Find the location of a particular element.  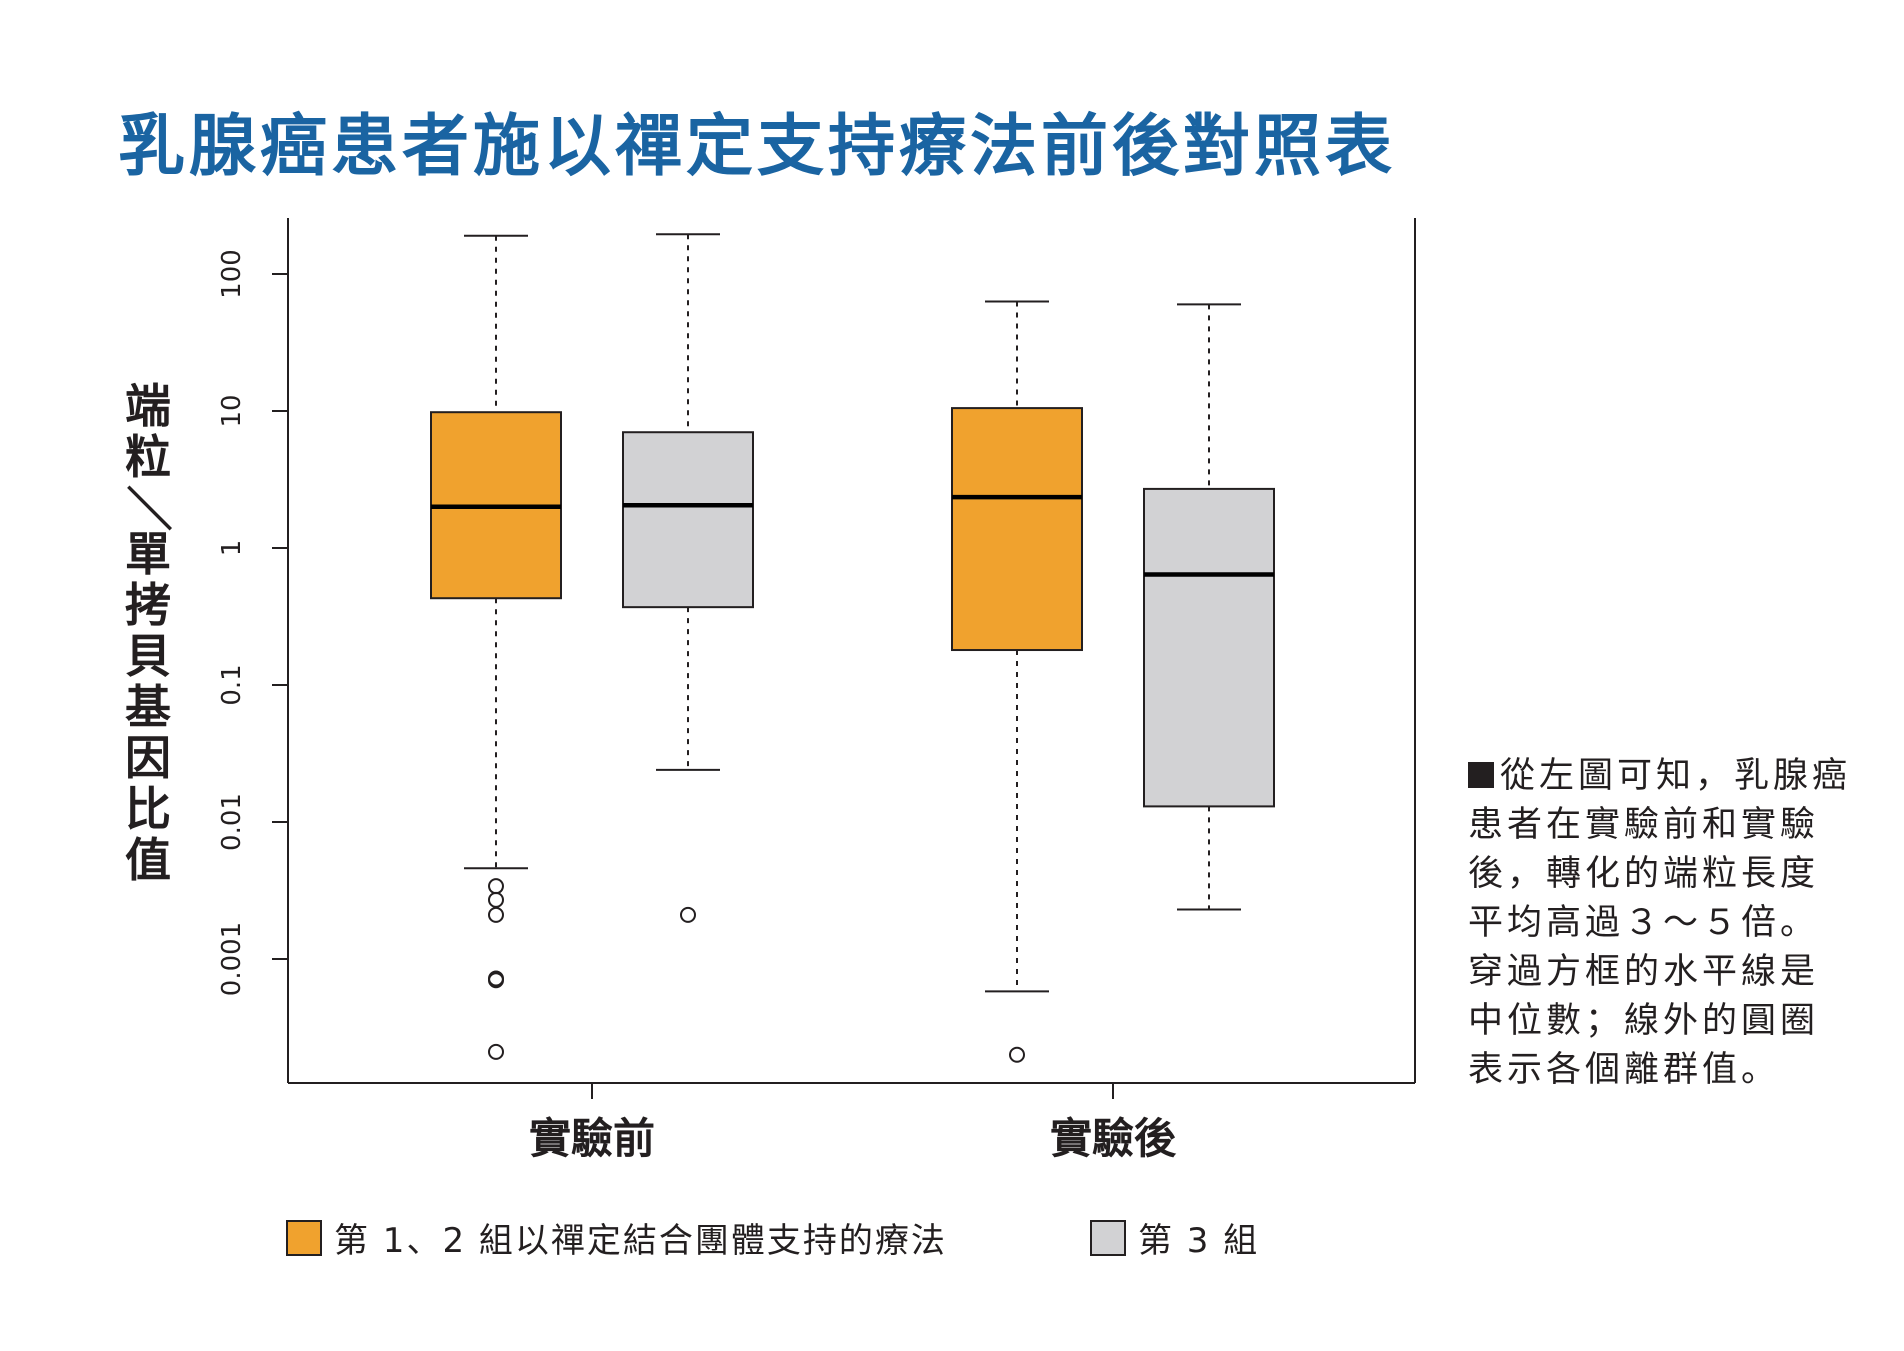

x-tick-label: 實驗後 is located at coordinates (1113, 1138).